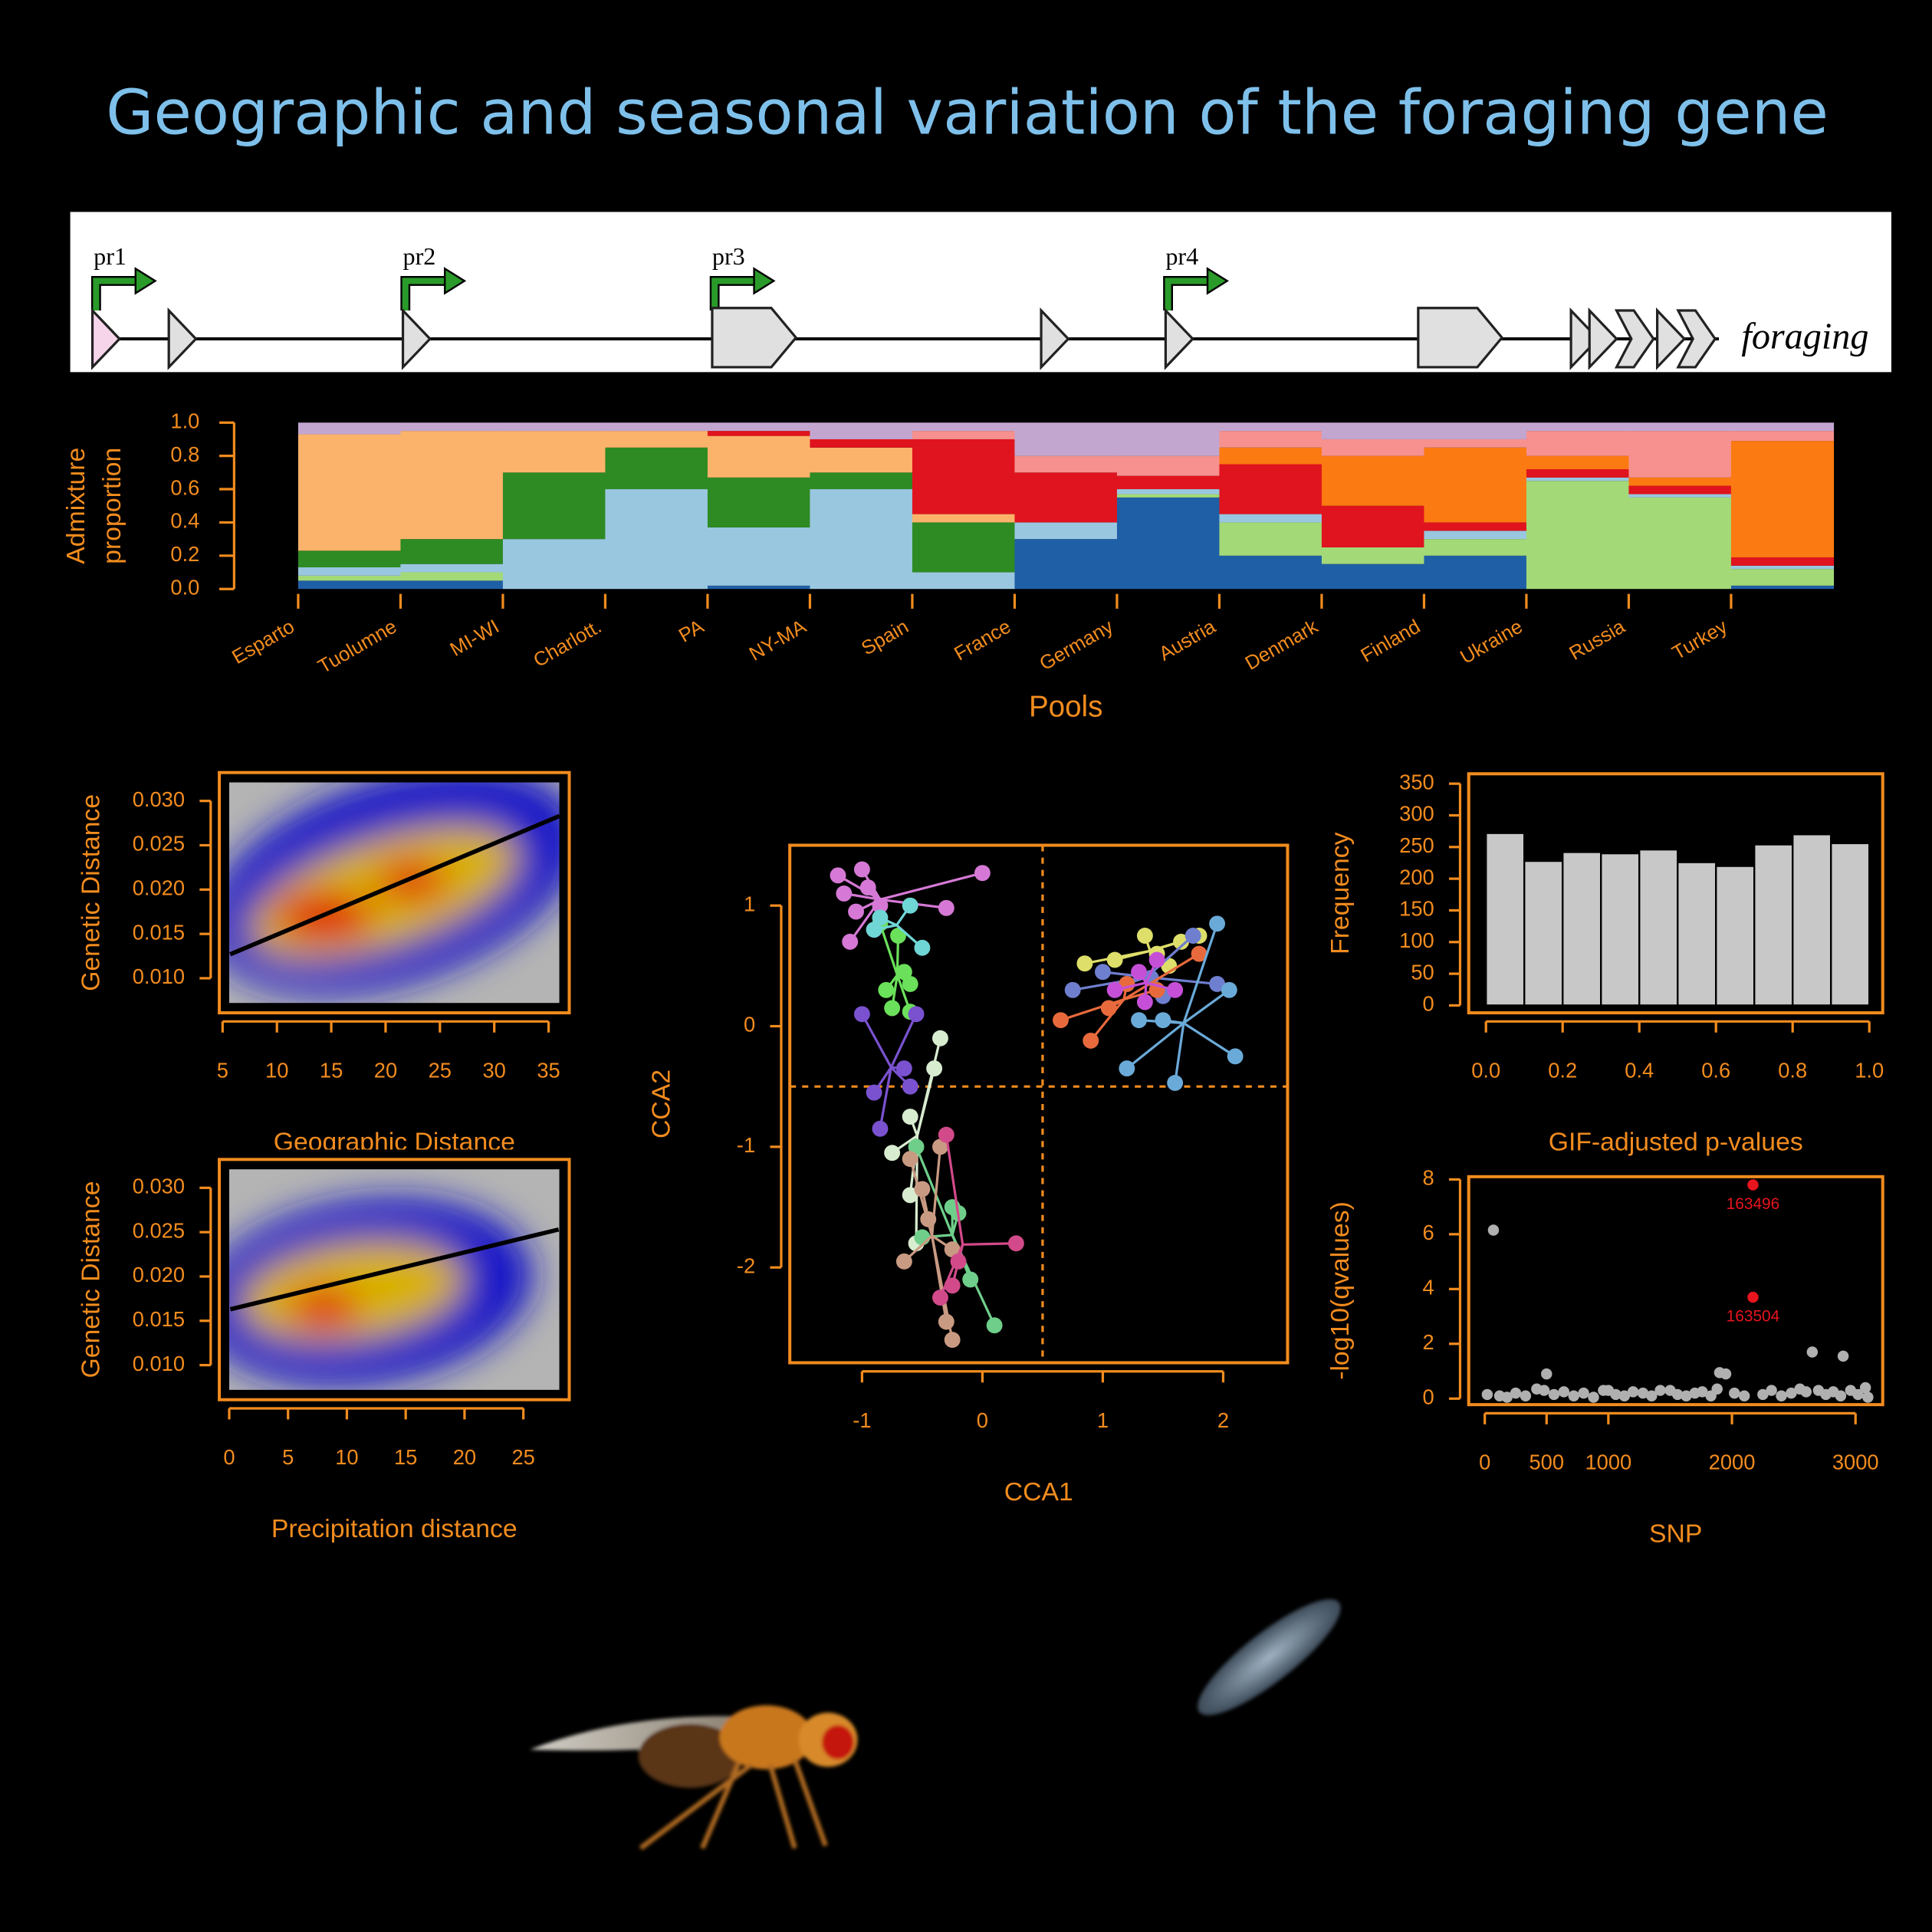 The image size is (1932, 1932). What do you see at coordinates (982, 1420) in the screenshot?
I see `x-tick-label: 0` at bounding box center [982, 1420].